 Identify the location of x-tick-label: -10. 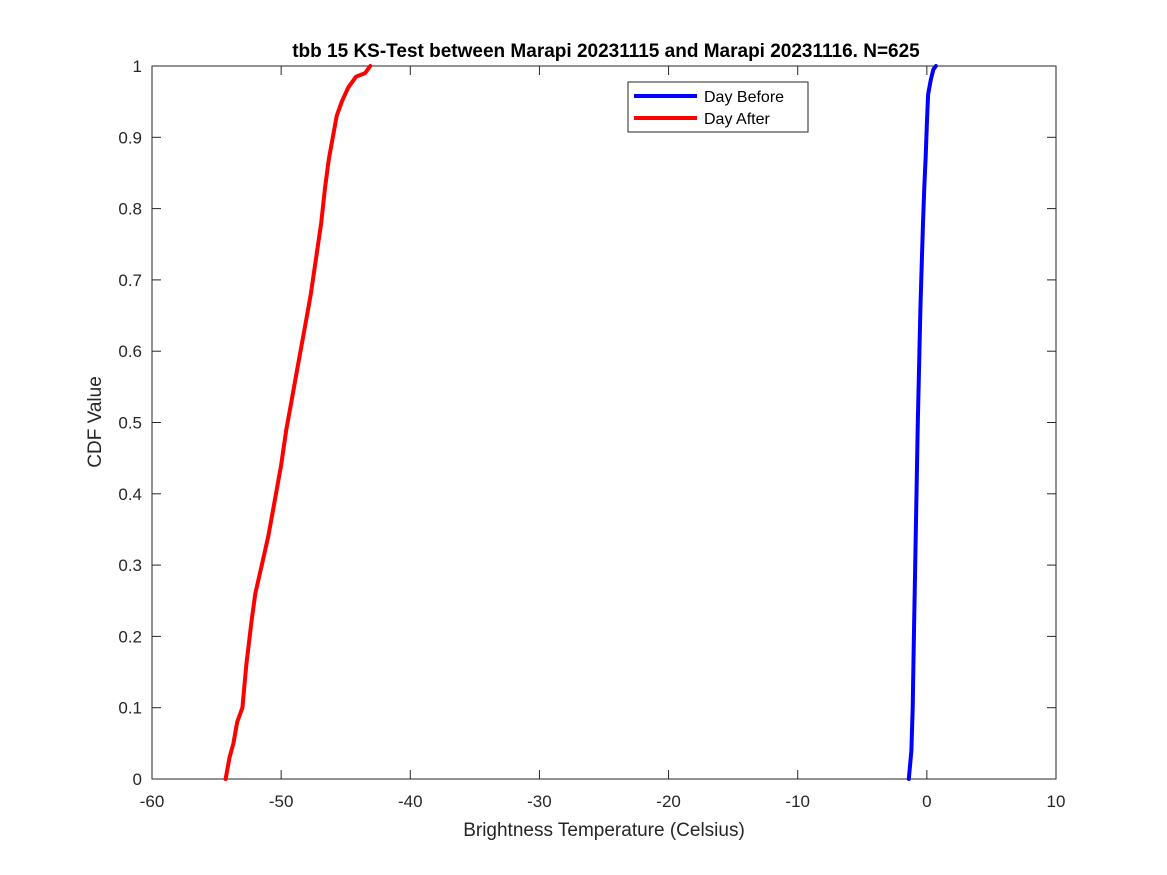
(797, 801).